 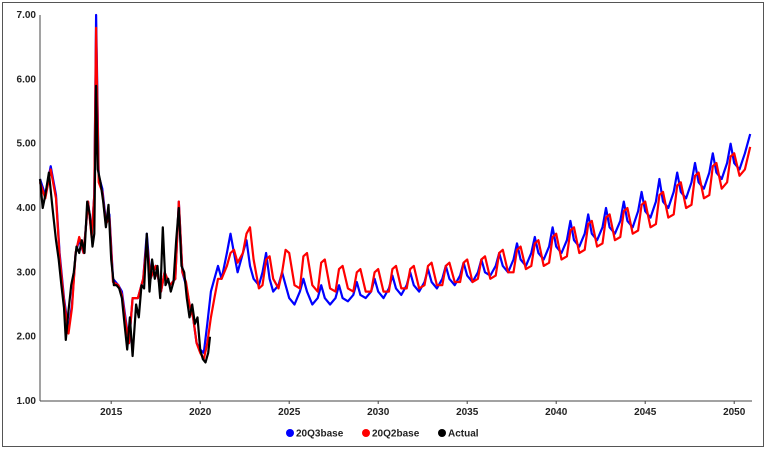 What do you see at coordinates (556, 412) in the screenshot?
I see `x-tick-label-5: 2040` at bounding box center [556, 412].